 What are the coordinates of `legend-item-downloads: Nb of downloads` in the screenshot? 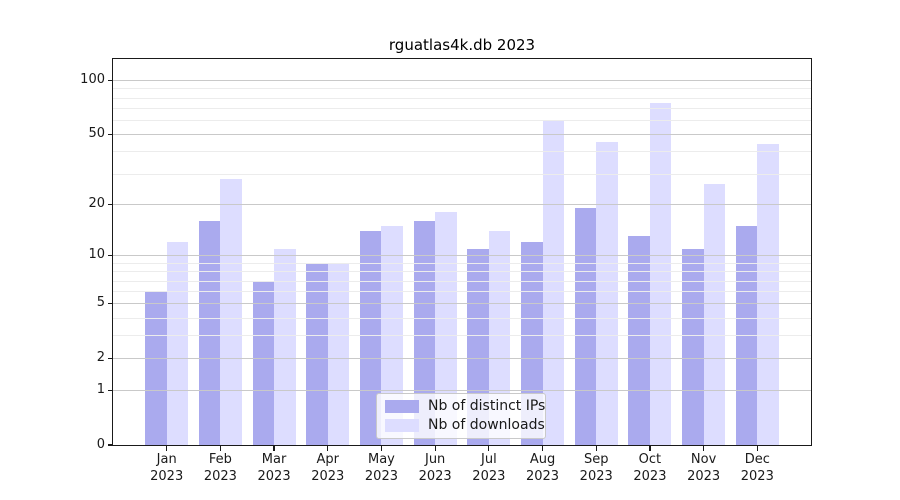 It's located at (465, 425).